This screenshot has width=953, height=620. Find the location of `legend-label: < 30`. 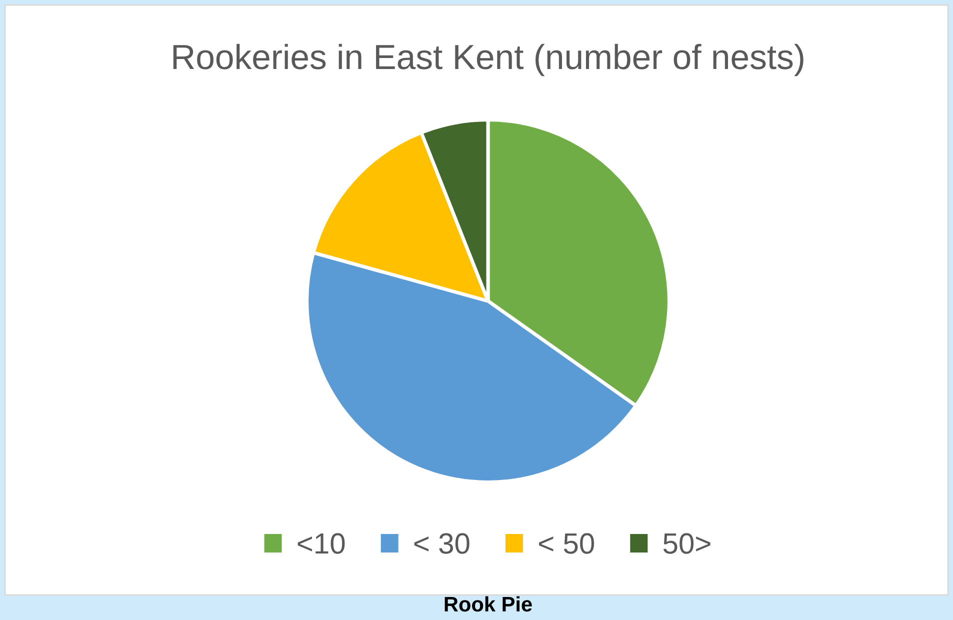

legend-label: < 30 is located at coordinates (442, 543).